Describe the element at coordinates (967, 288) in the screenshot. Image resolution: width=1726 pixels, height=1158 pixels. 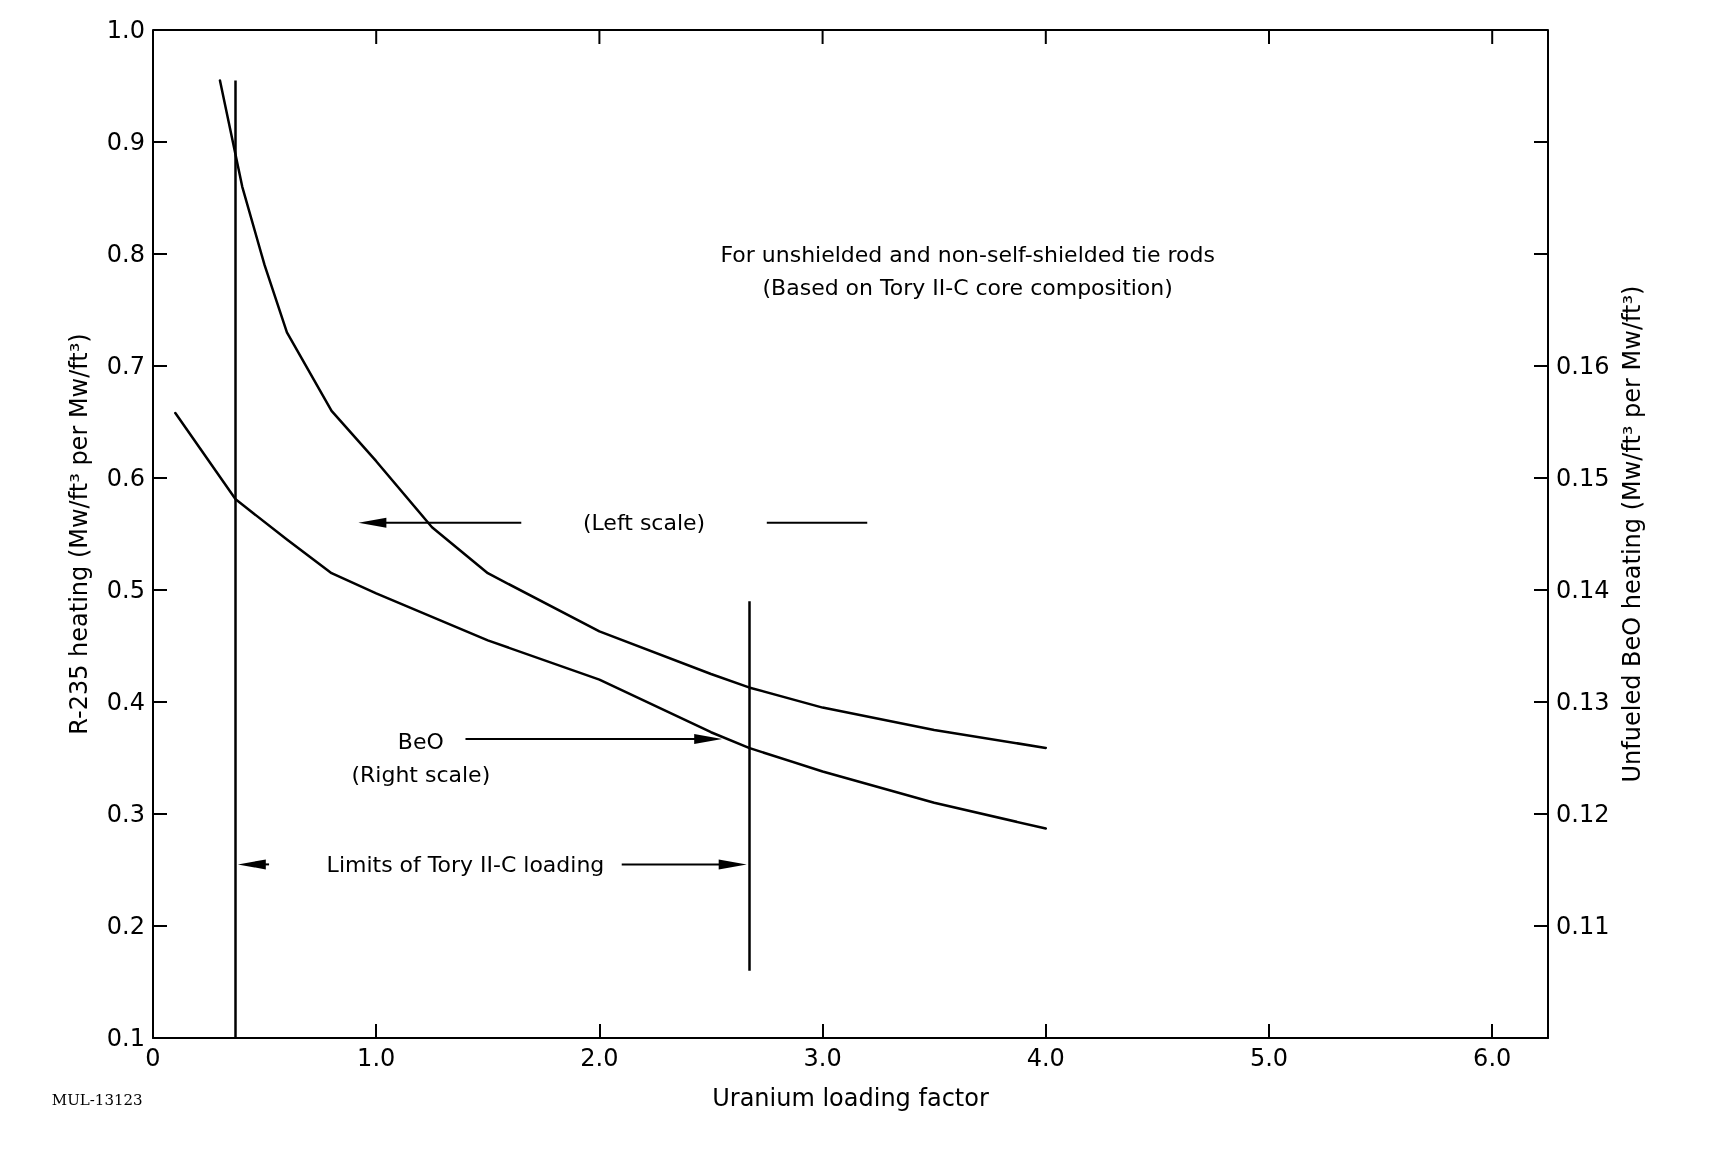
I see `annotation: (Based on Tory II-C core composition)` at that location.